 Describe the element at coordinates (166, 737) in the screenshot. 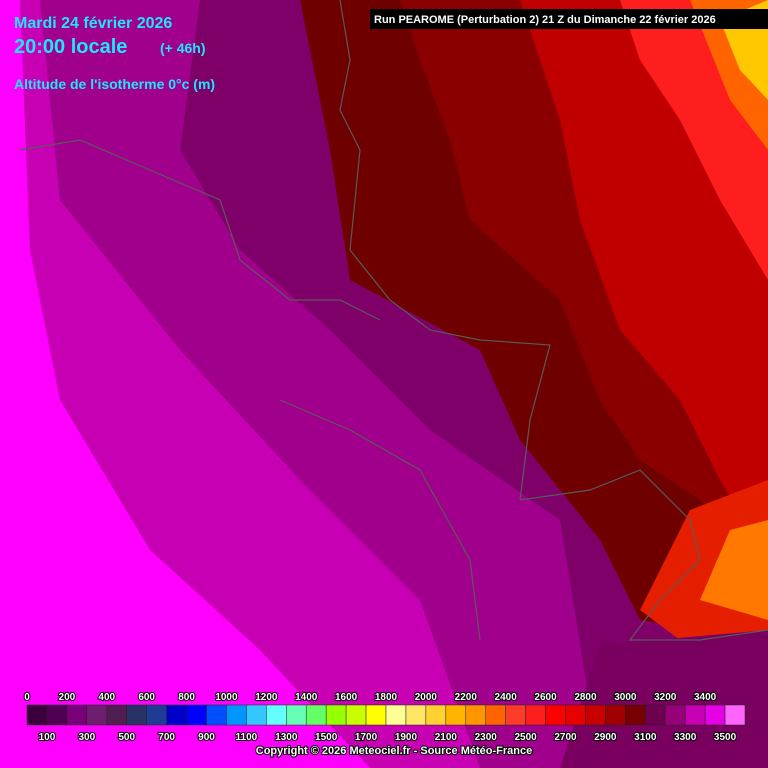

I see `legend-label: 700` at that location.